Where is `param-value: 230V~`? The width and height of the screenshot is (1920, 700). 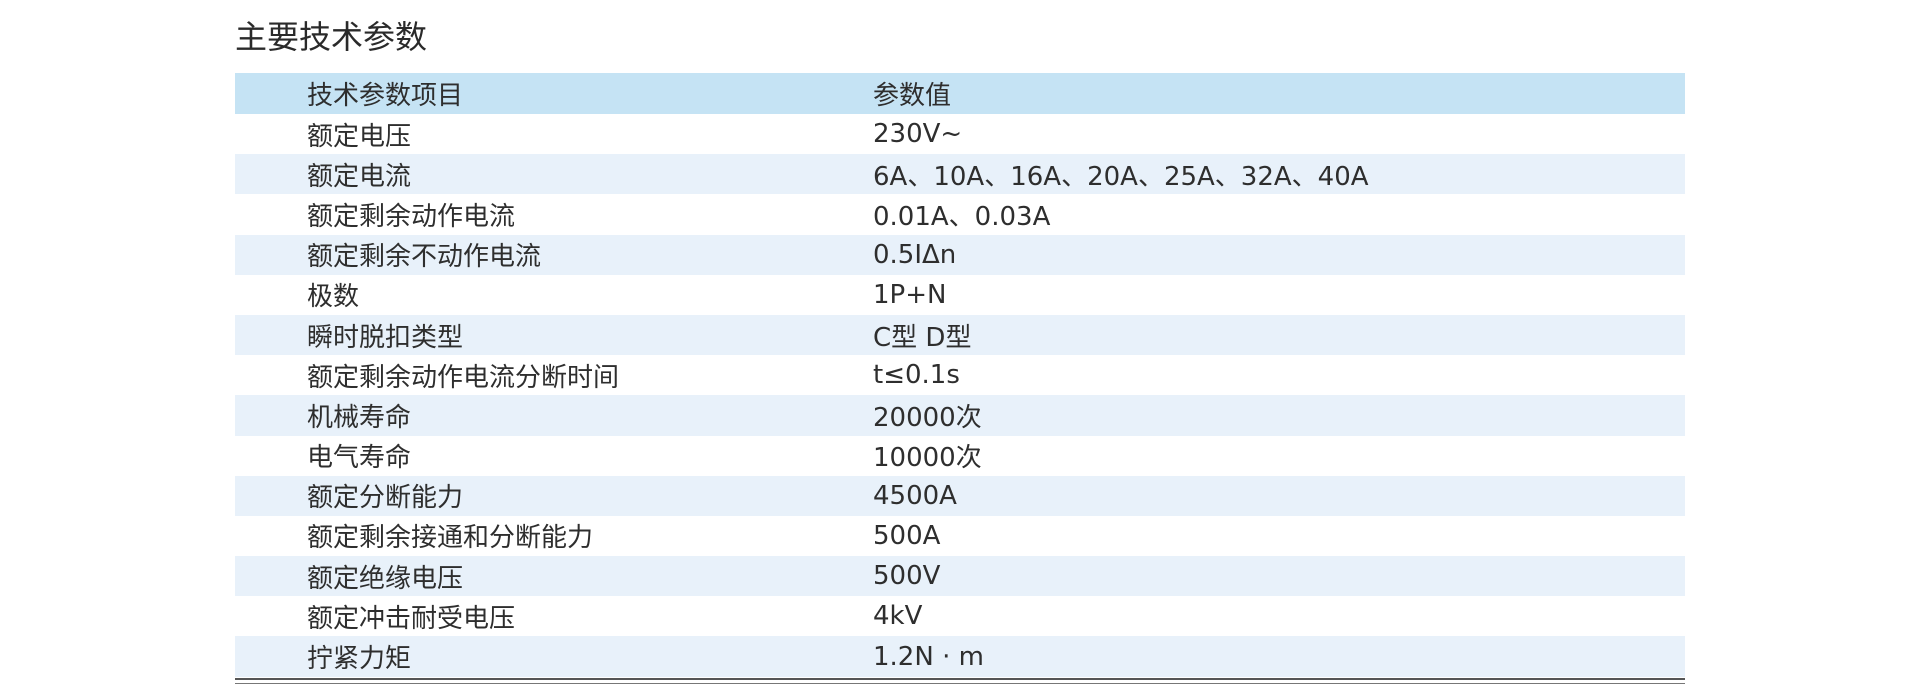
param-value: 230V~ is located at coordinates (918, 134).